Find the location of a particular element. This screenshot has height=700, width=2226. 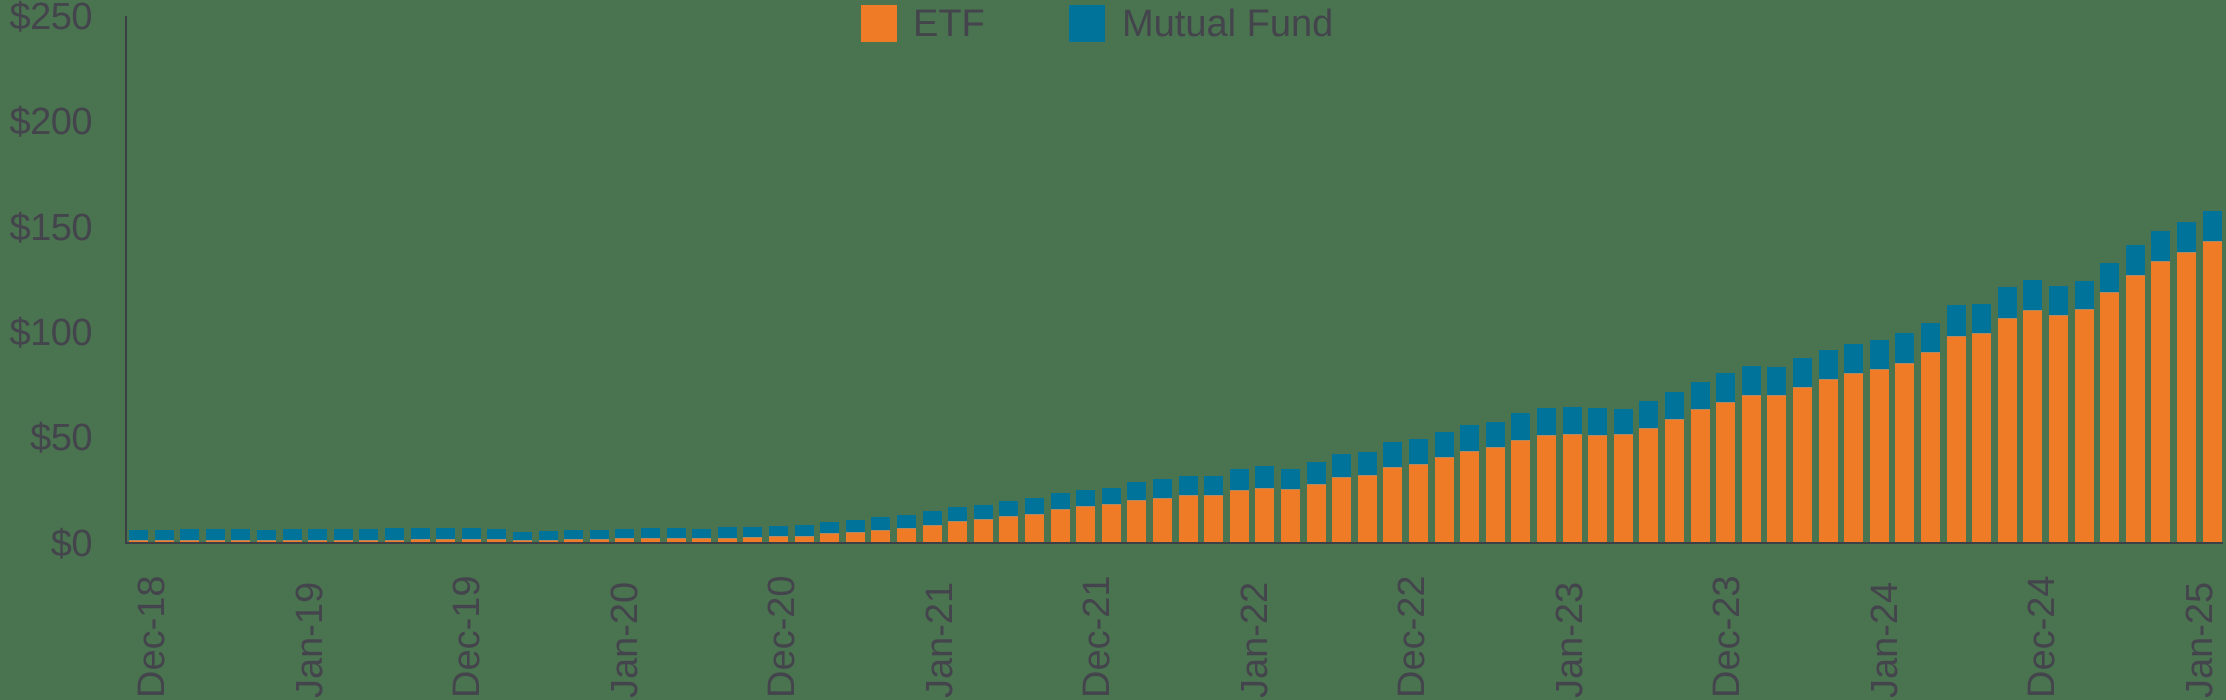

x-tick-label: Dec-22 is located at coordinates (1412, 637).